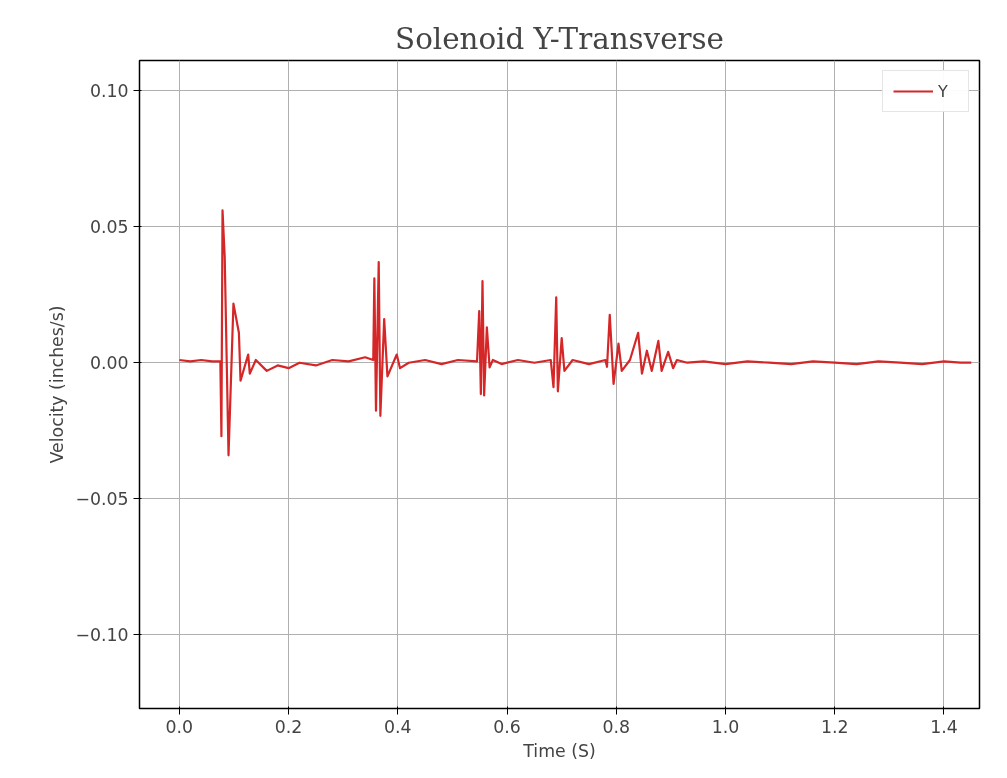 The image size is (1007, 778). I want to click on x-tick-label: 1.2, so click(834, 726).